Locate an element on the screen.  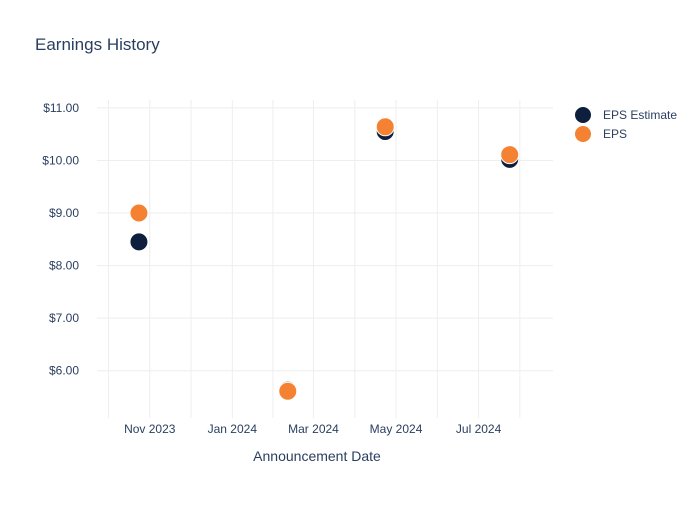
y-tick-label: $11.00 is located at coordinates (61, 108).